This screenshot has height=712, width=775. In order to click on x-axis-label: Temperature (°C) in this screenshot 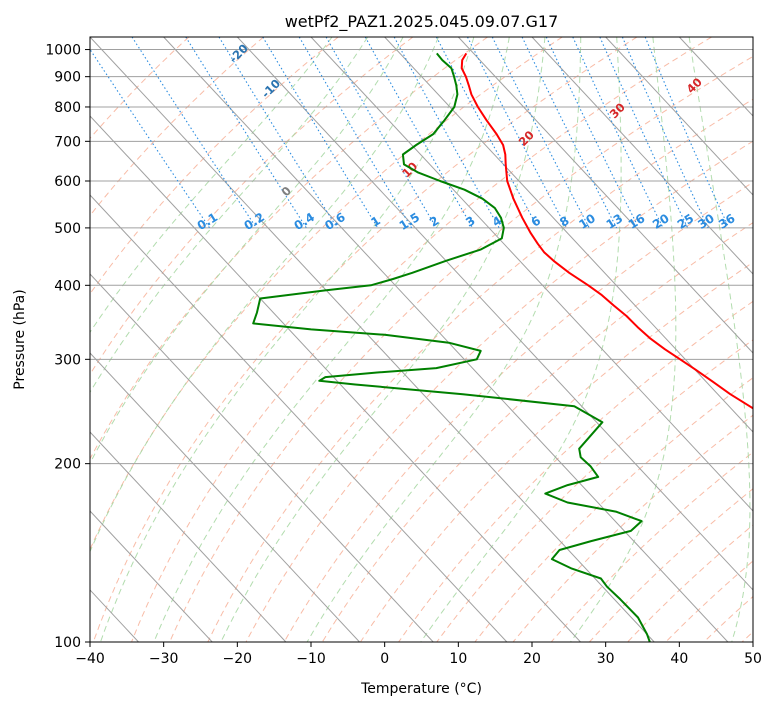, I will do `click(421, 689)`.